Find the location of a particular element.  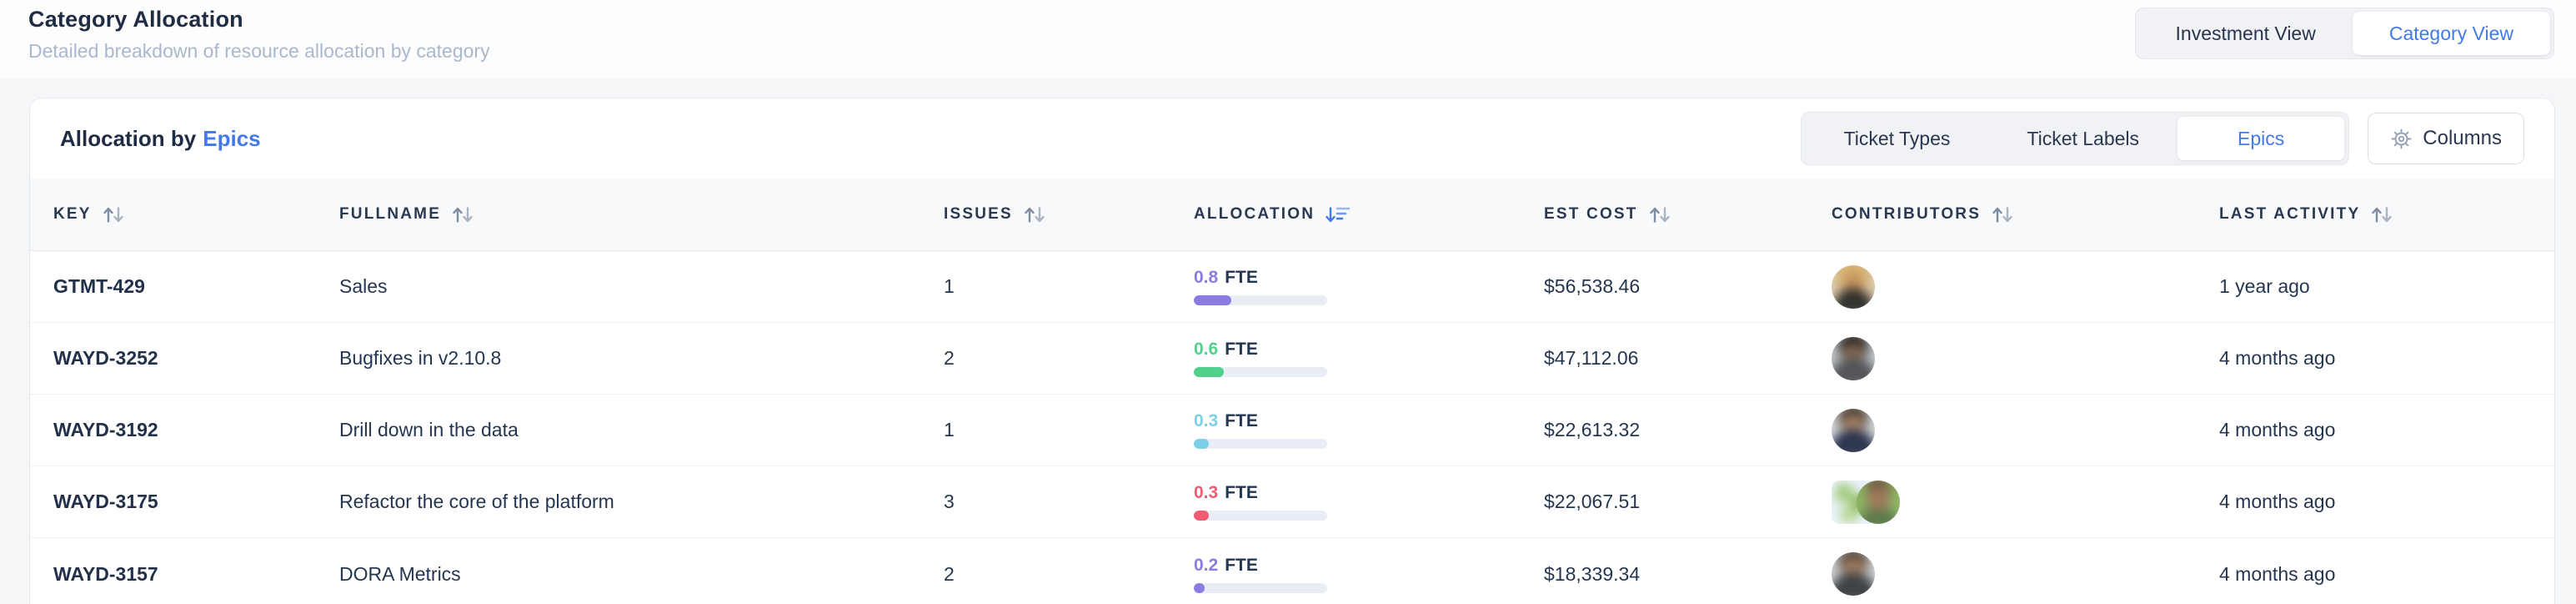

tab-ticket-labels: Ticket Labels is located at coordinates (2083, 138).